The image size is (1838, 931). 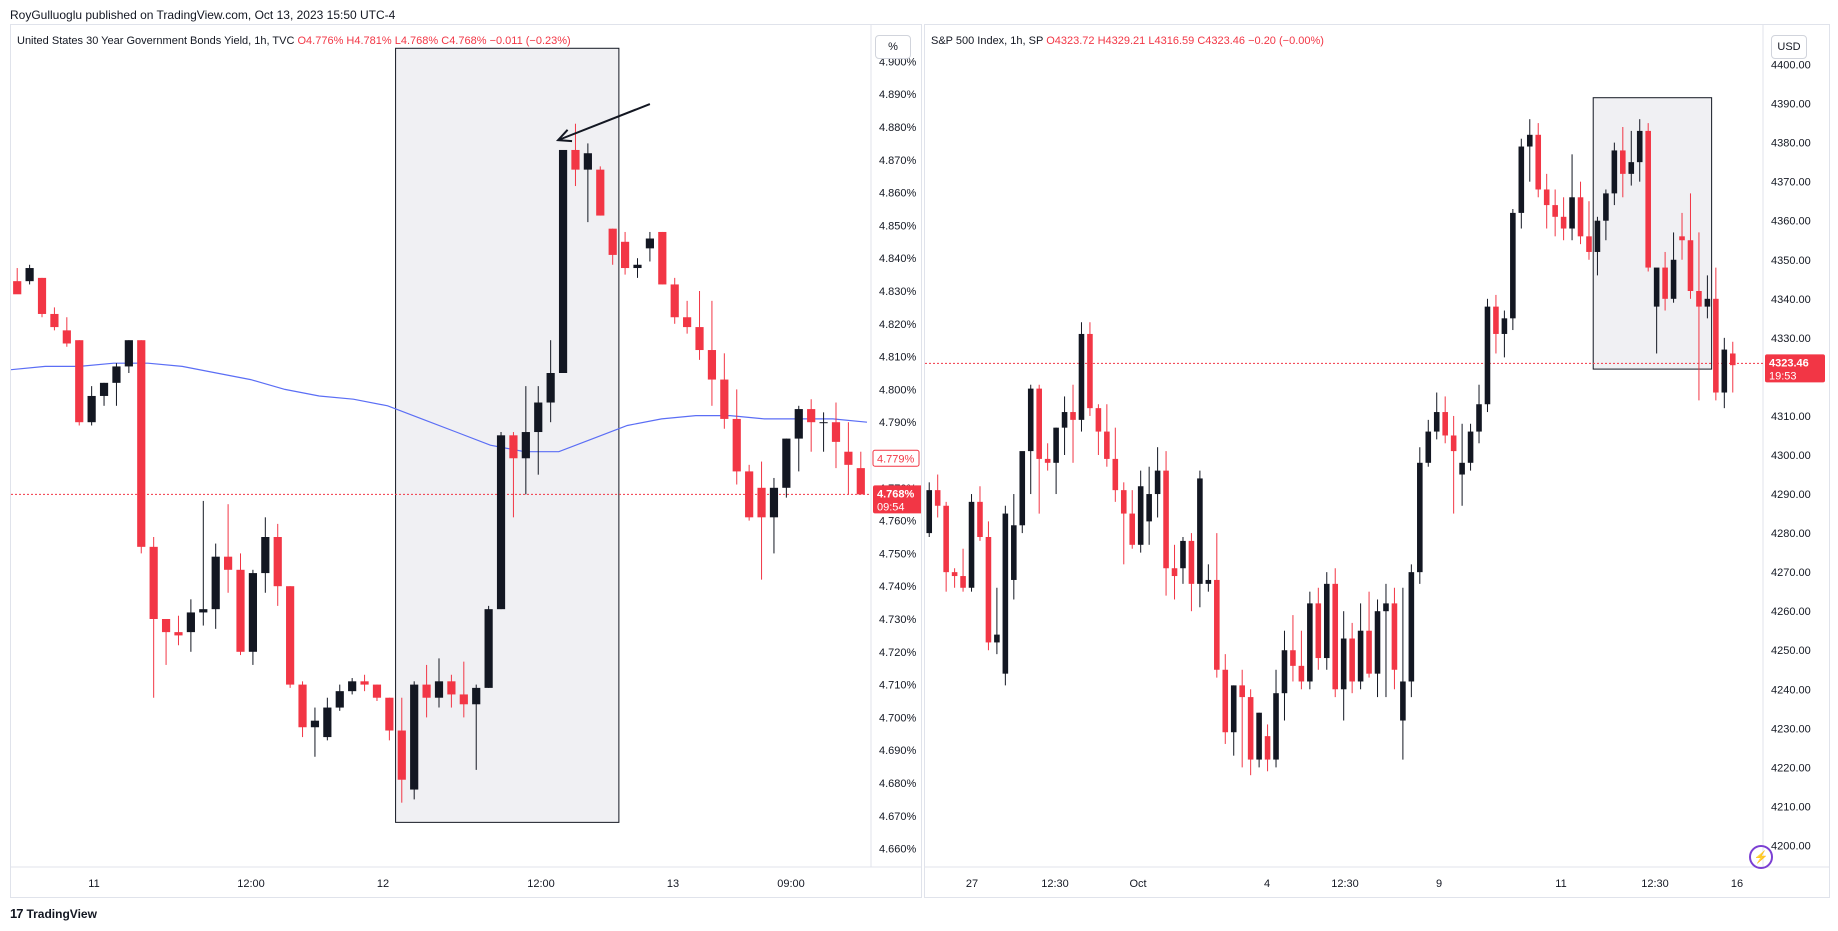 What do you see at coordinates (604, 122) in the screenshot?
I see `annotation-arrow-line` at bounding box center [604, 122].